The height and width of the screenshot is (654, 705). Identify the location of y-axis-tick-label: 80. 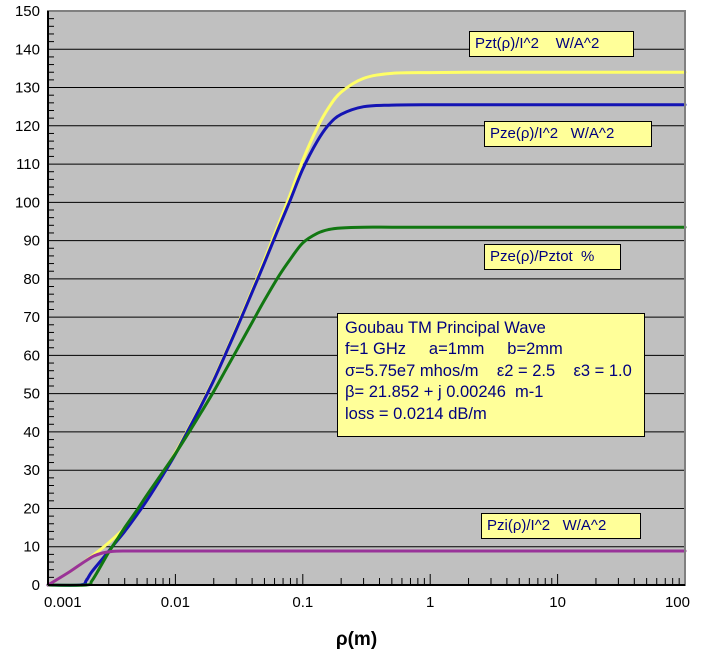
(31, 279).